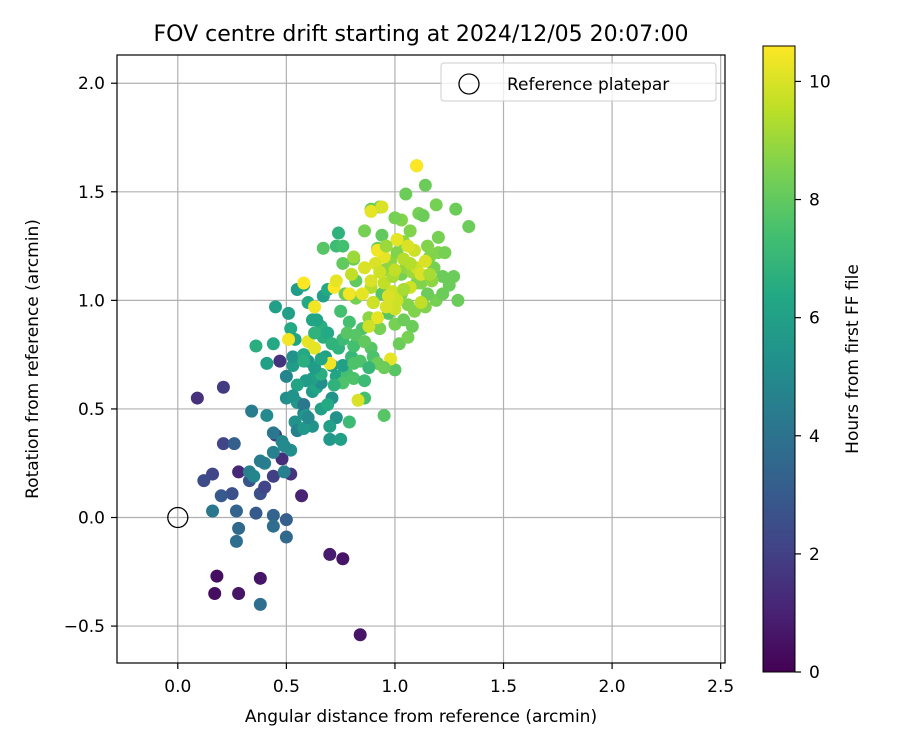  What do you see at coordinates (91, 519) in the screenshot?
I see `y-tick-label: 0.0` at bounding box center [91, 519].